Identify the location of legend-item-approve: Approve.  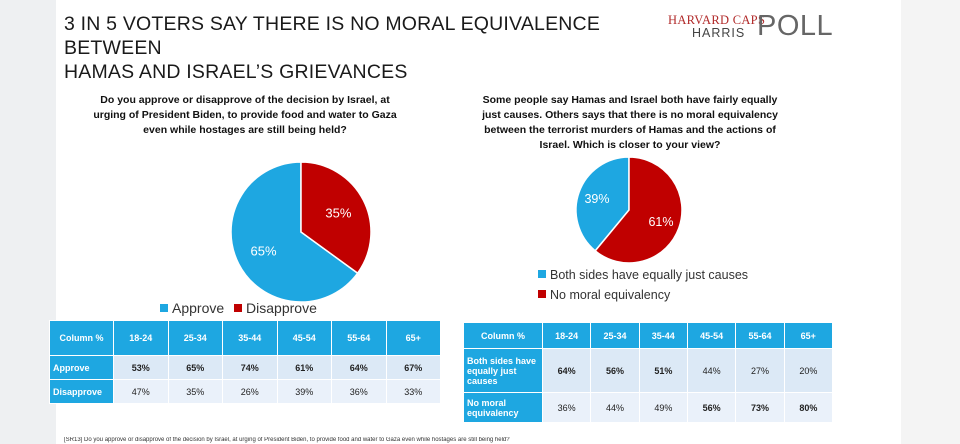
(192, 308).